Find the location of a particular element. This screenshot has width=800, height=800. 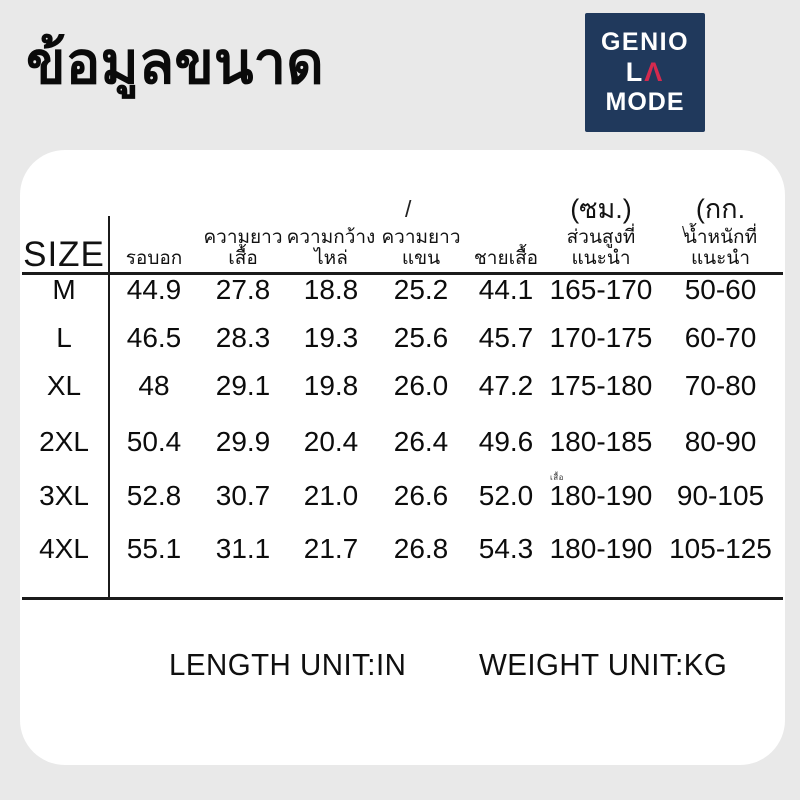

header-line: ความกว้าง is located at coordinates (331, 237).